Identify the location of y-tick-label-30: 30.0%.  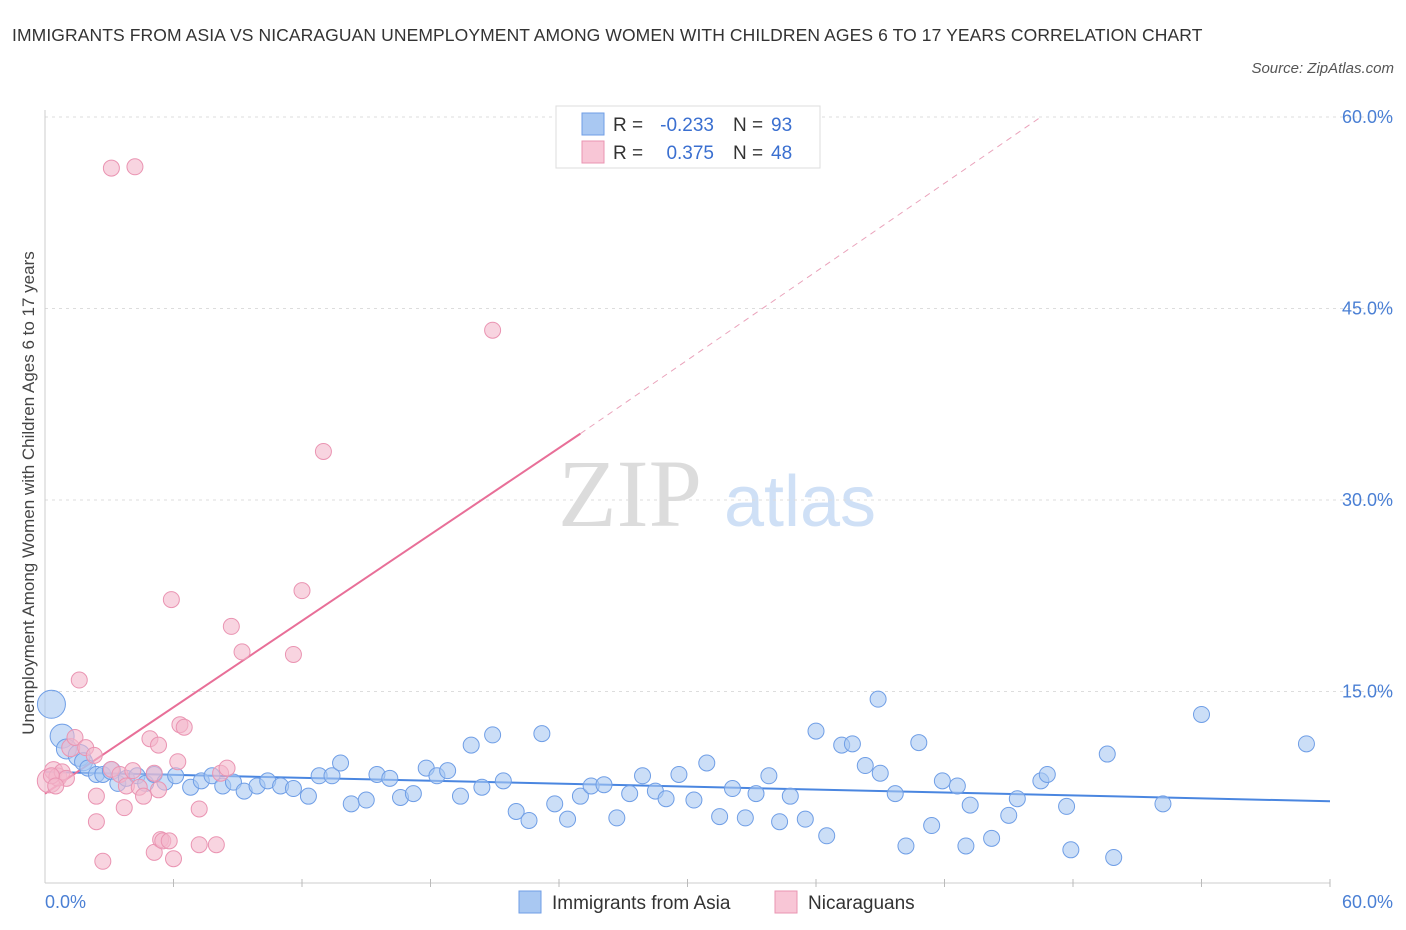
(1367, 500).